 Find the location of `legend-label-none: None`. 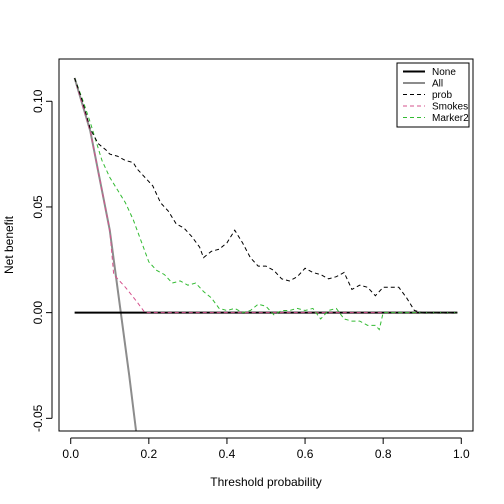

legend-label-none: None is located at coordinates (444, 72).